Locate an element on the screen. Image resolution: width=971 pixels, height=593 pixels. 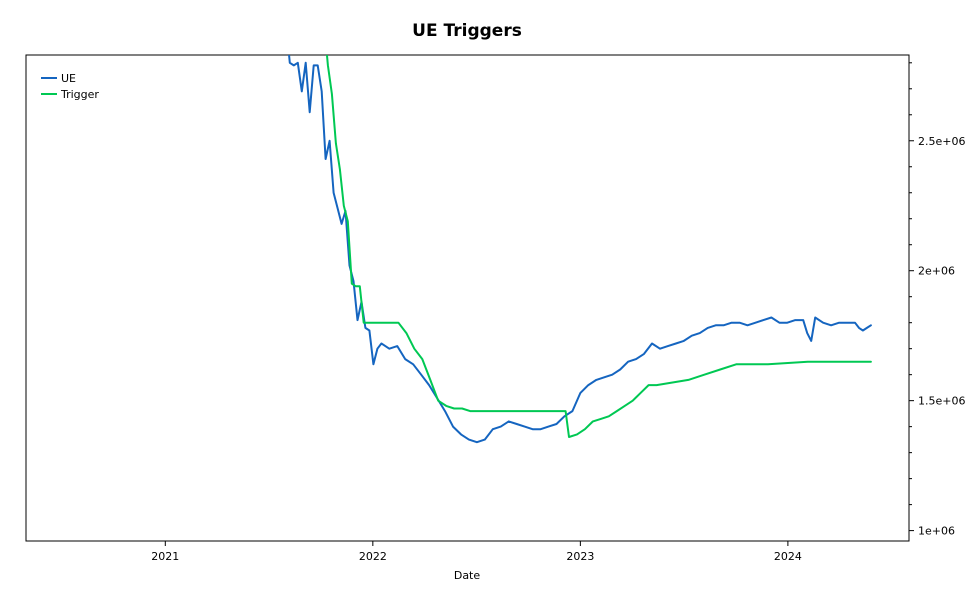
legend-label-trigger: Trigger is located at coordinates (79, 94).